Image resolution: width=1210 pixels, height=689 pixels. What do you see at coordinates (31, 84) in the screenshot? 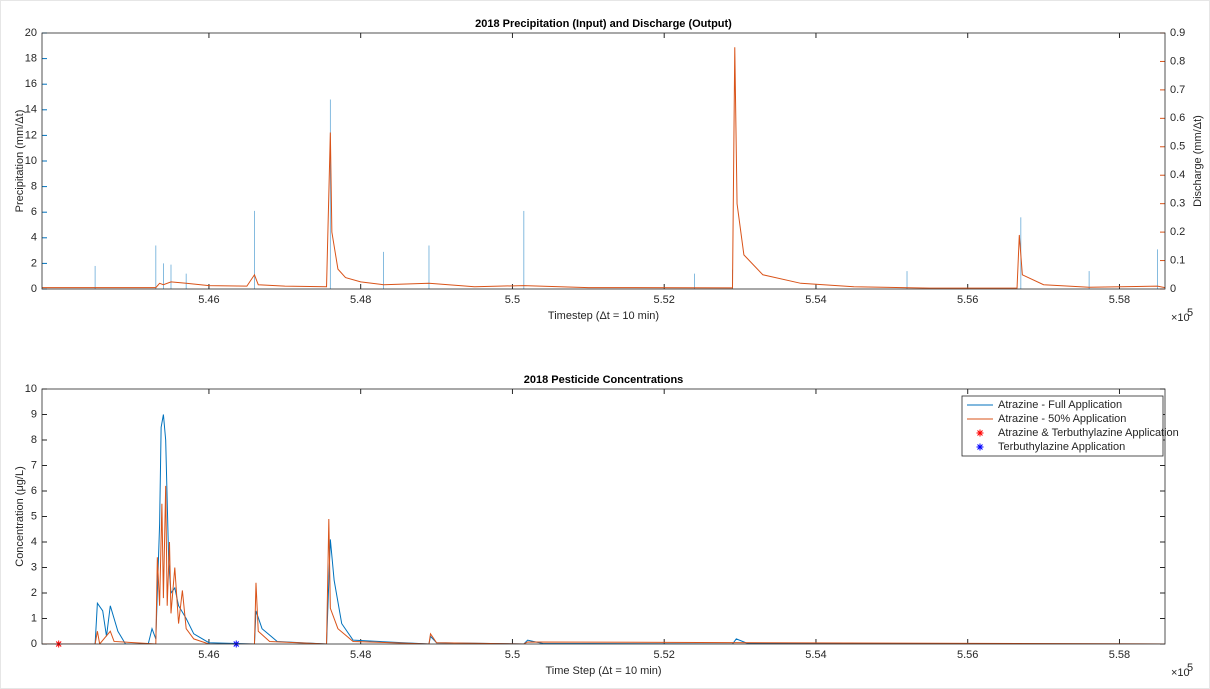
I see `y-tick-label: 16` at bounding box center [31, 84].